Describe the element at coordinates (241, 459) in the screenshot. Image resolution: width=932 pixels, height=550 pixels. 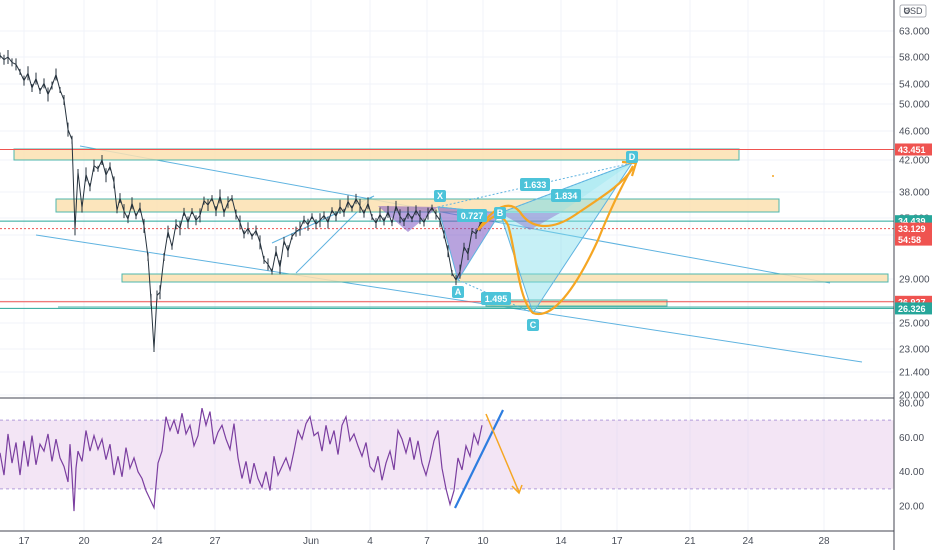
I see `rsi-series-line` at that location.